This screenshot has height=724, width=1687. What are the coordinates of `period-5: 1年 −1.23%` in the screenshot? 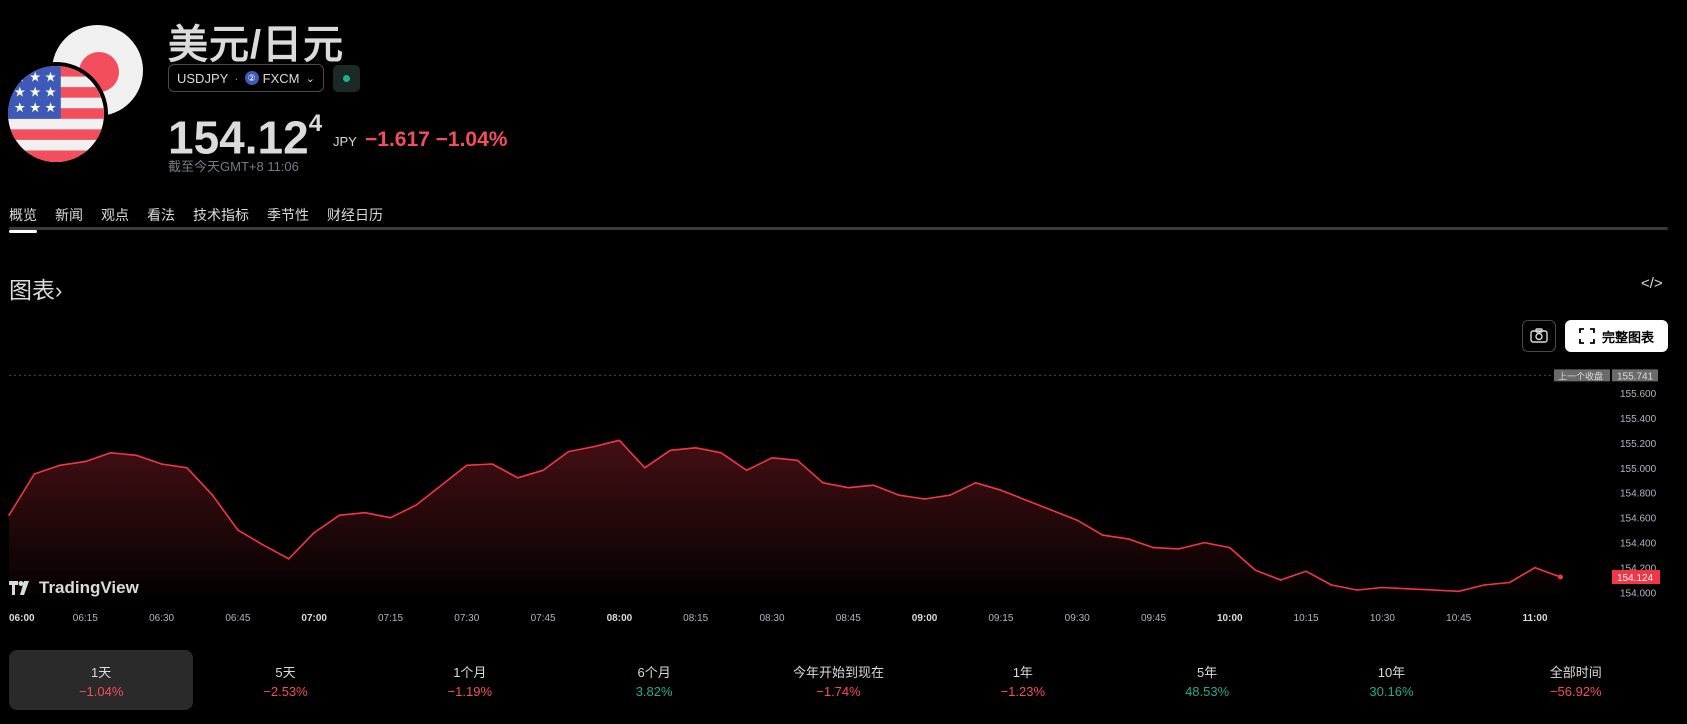 It's located at (1023, 680).